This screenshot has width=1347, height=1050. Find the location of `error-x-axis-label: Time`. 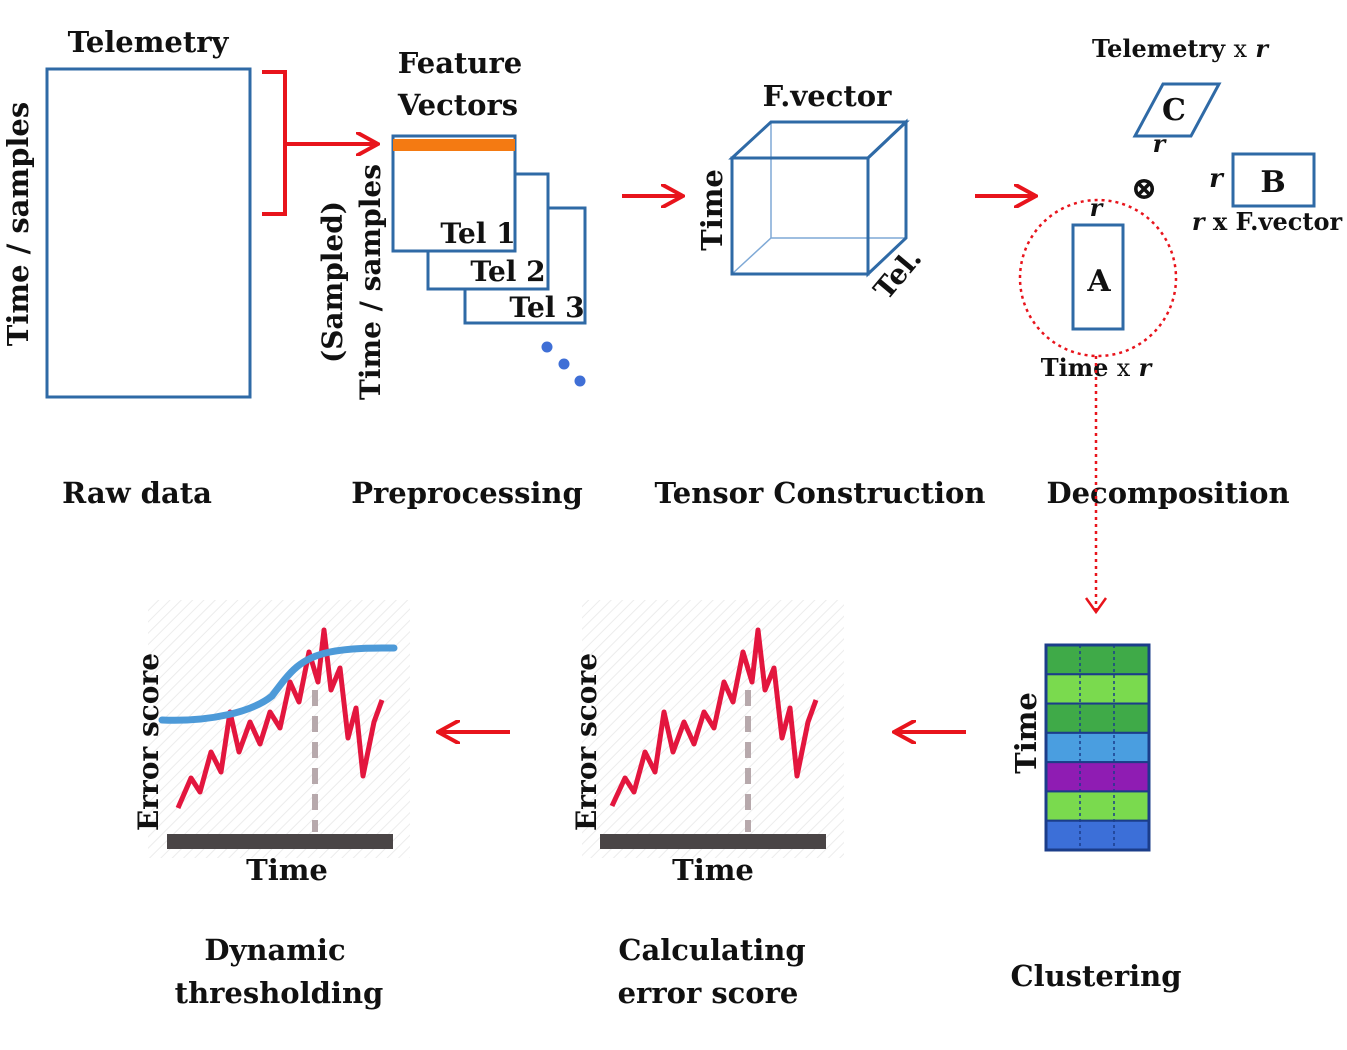

error-x-axis-label: Time is located at coordinates (713, 870).